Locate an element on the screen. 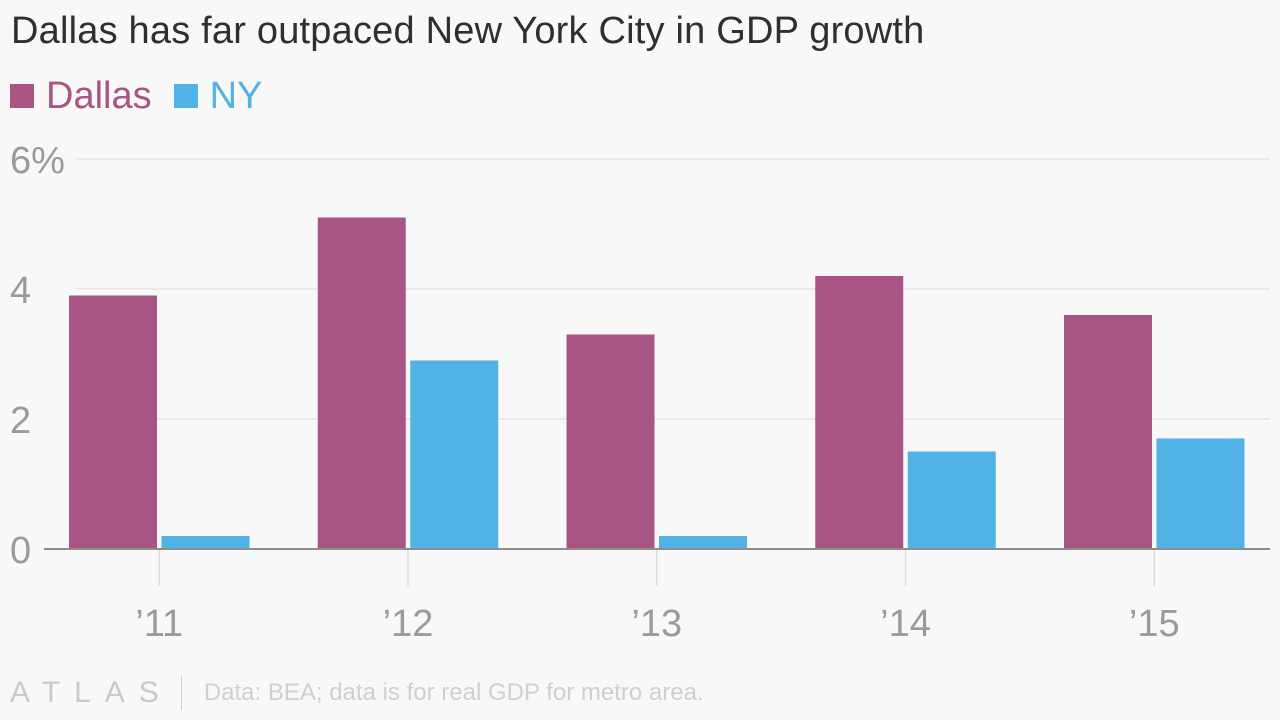  legend: Dallas NY is located at coordinates (147, 96).